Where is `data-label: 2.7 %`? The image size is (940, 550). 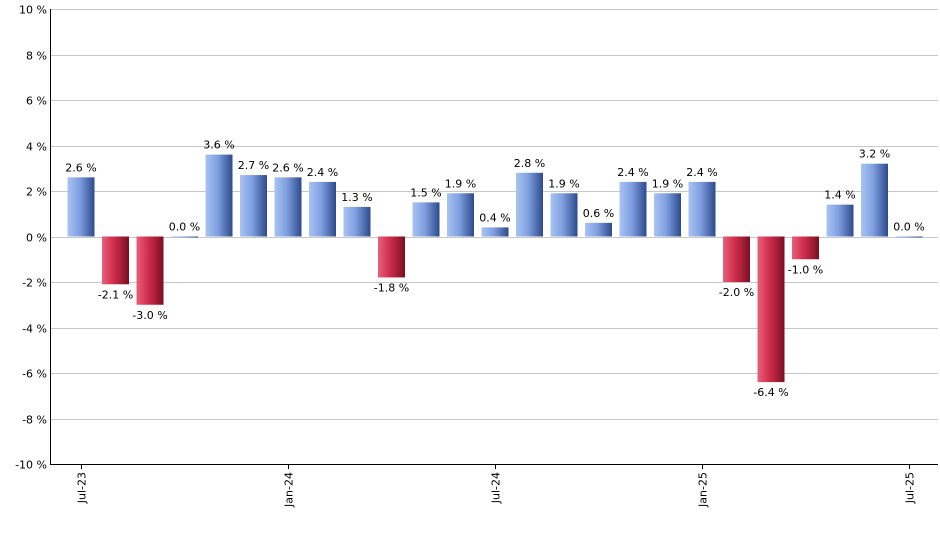 data-label: 2.7 % is located at coordinates (253, 165).